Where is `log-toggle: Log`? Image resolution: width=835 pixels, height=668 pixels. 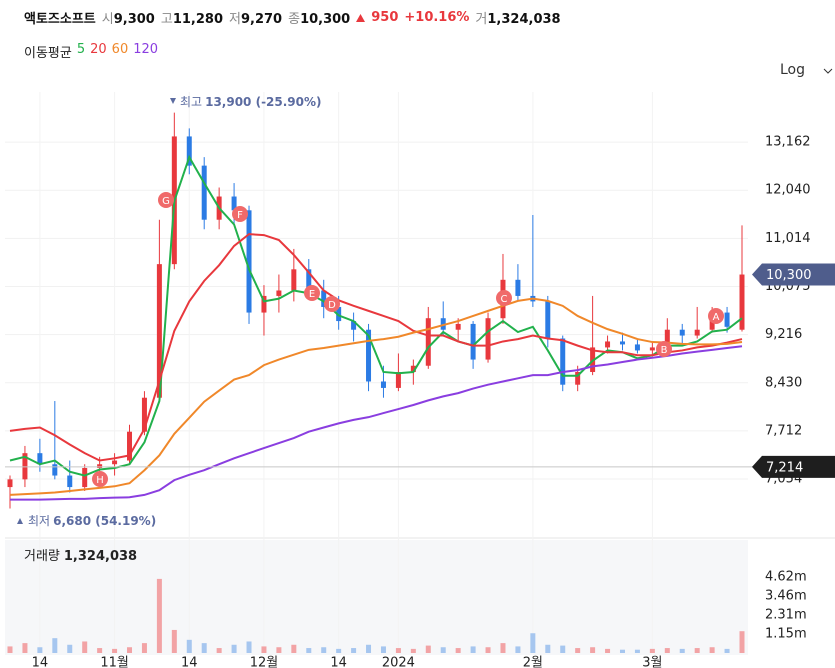 log-toggle: Log is located at coordinates (806, 70).